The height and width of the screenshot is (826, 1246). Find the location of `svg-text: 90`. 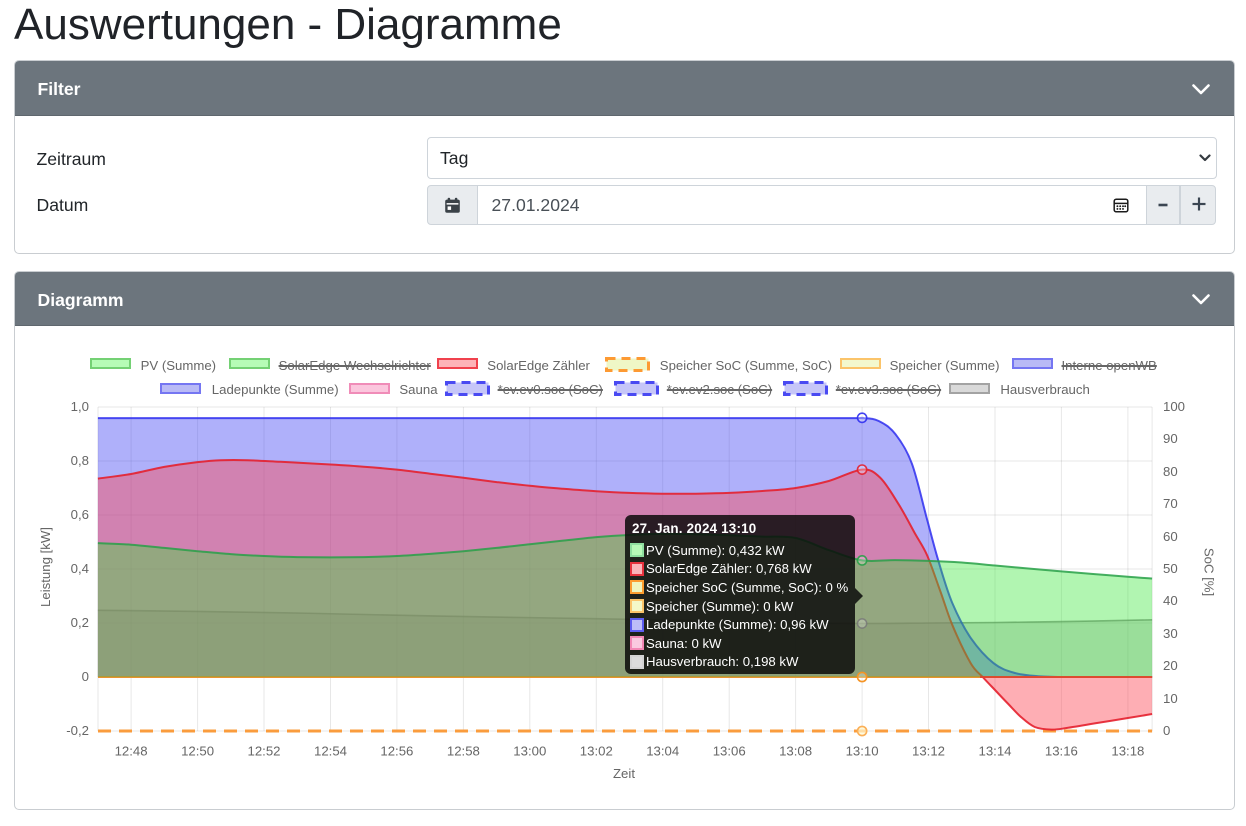

svg-text: 90 is located at coordinates (1170, 438).